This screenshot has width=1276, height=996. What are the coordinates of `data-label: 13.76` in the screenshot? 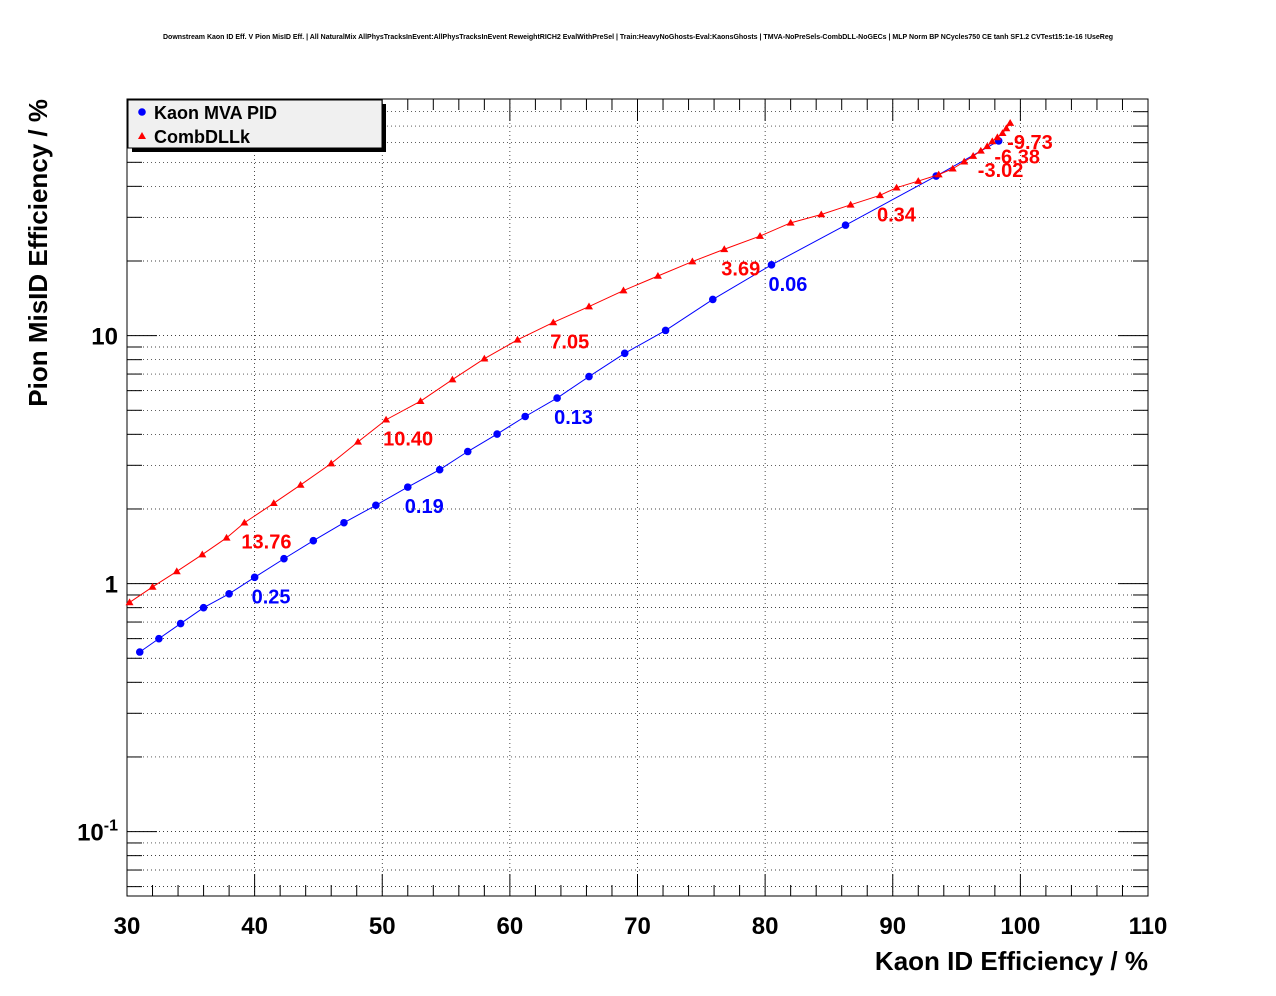 It's located at (266, 543).